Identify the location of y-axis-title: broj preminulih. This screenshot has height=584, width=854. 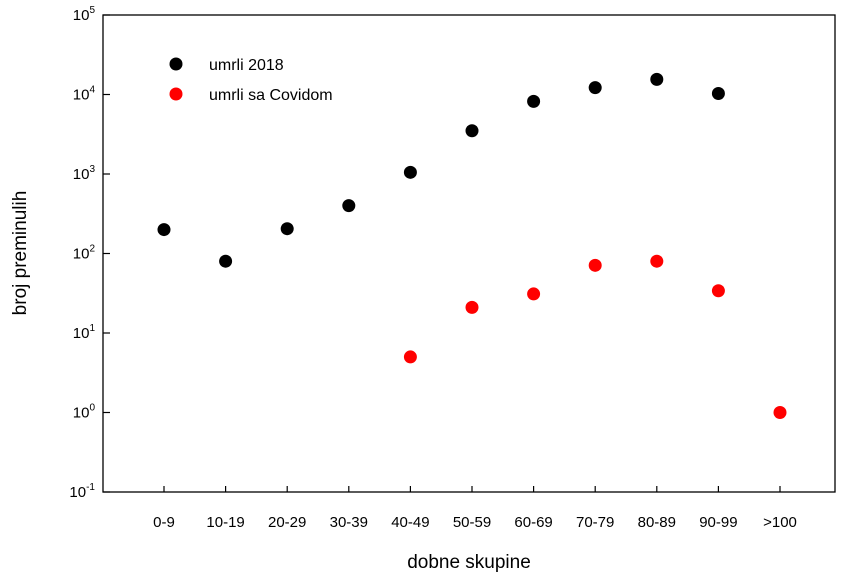
(20, 253).